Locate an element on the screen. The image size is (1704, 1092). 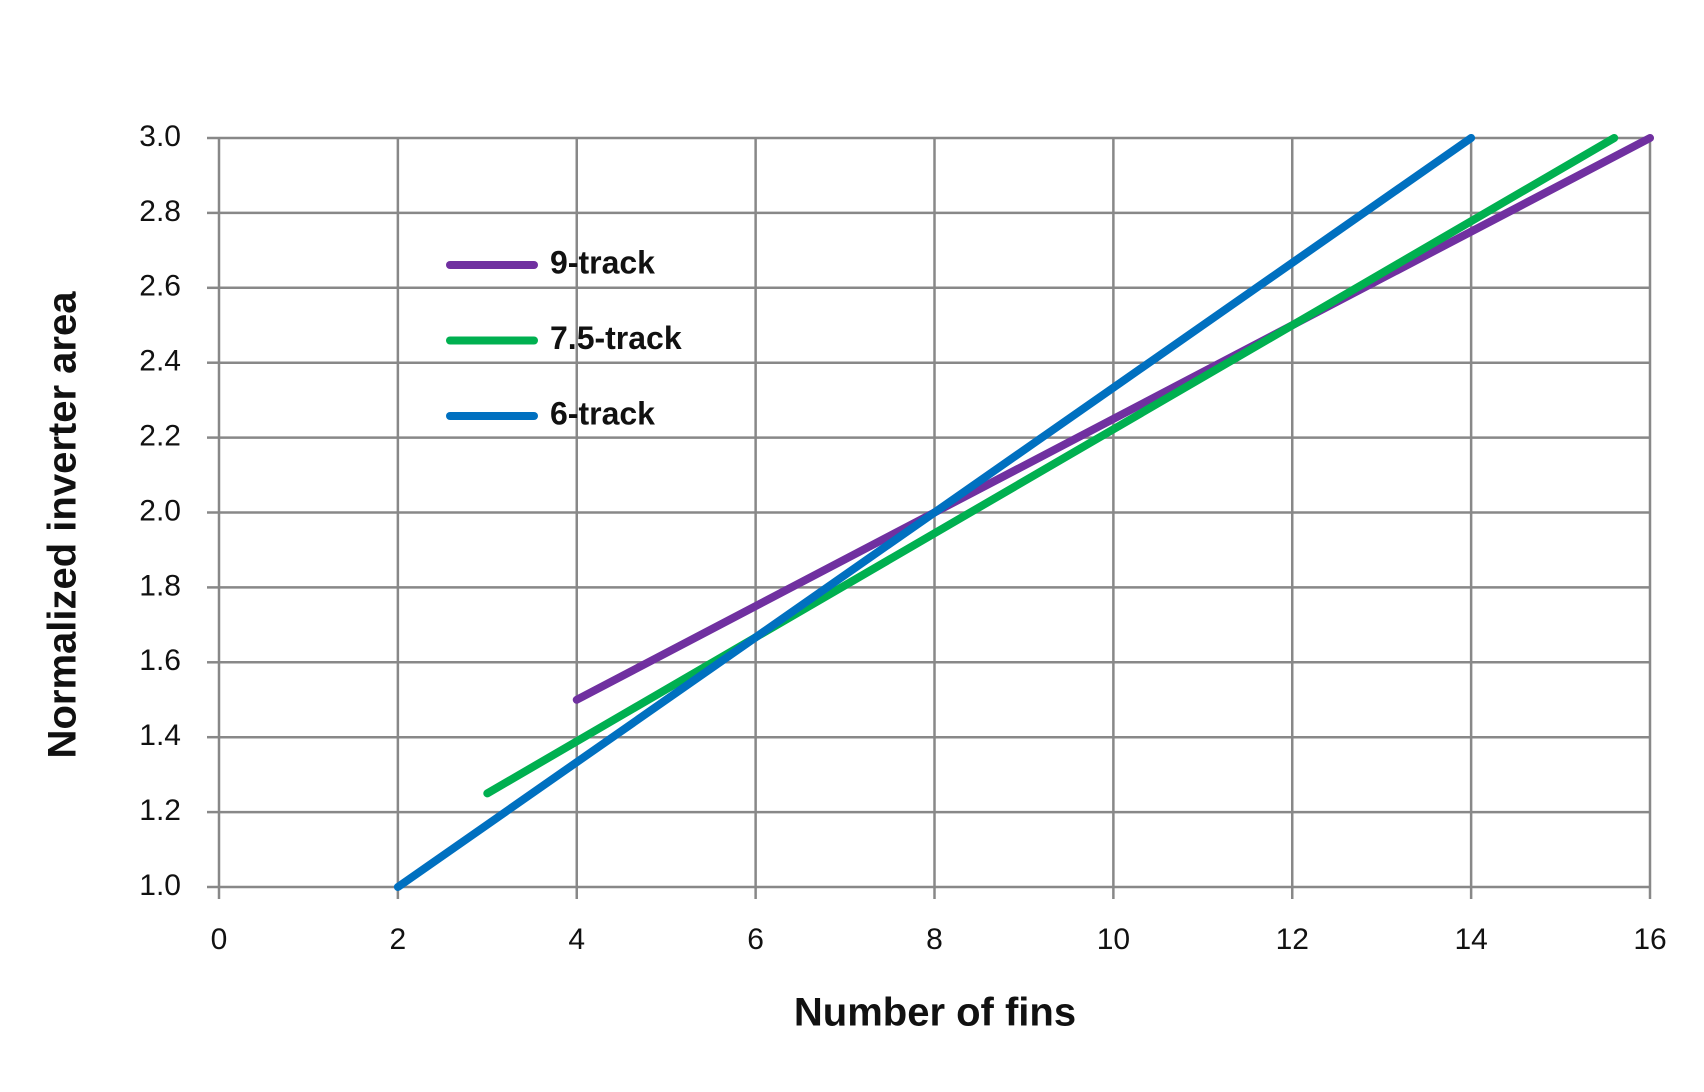
y-tick-label: 1.6 is located at coordinates (160, 660).